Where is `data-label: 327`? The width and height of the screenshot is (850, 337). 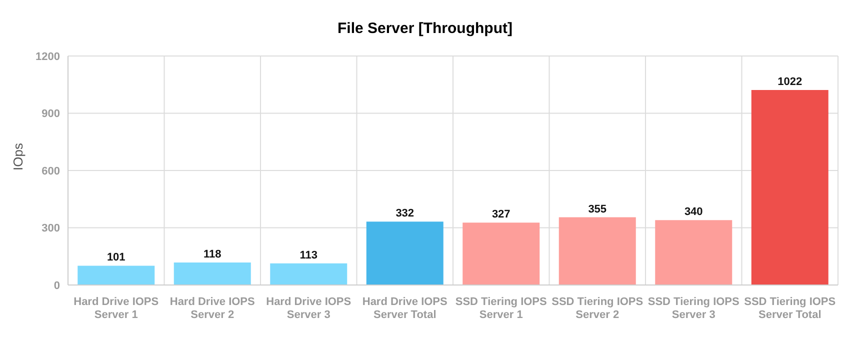
data-label: 327 is located at coordinates (501, 214).